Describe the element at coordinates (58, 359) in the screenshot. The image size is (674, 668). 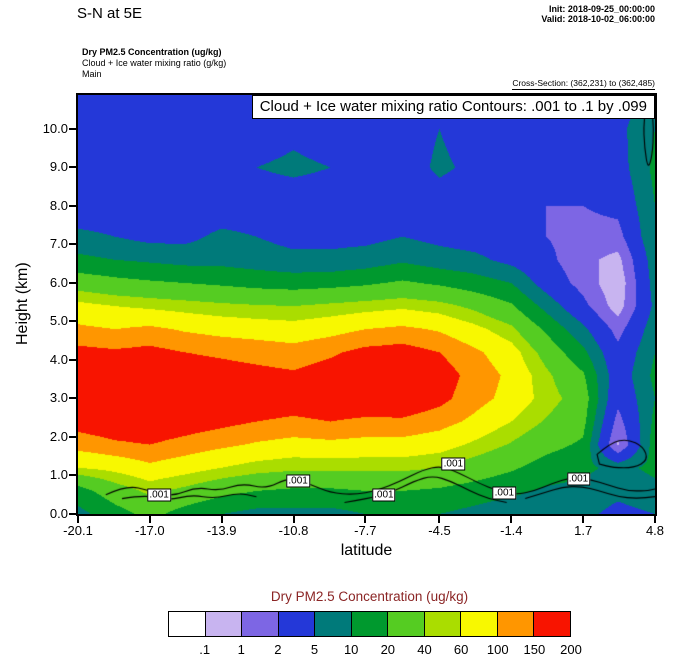
I see `y-tick-label: 4.0` at that location.